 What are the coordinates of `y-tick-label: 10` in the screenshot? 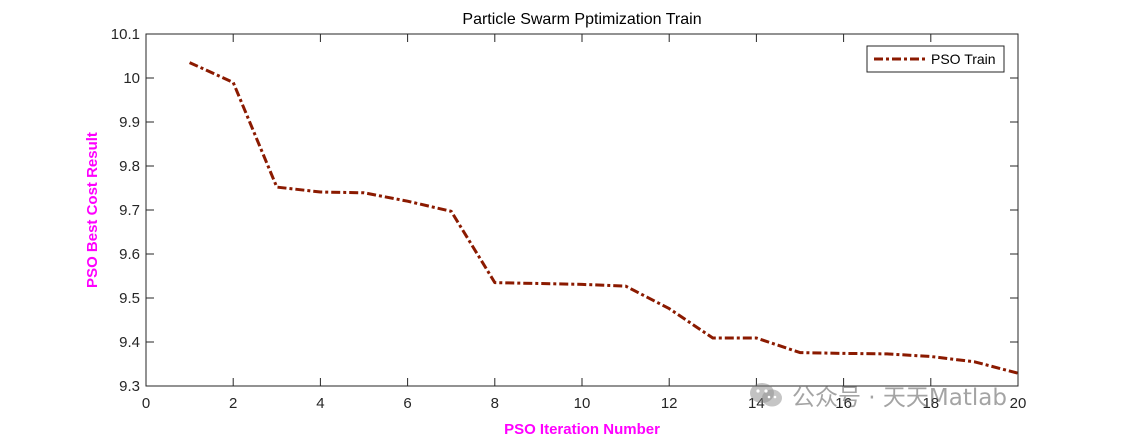 It's located at (131, 78).